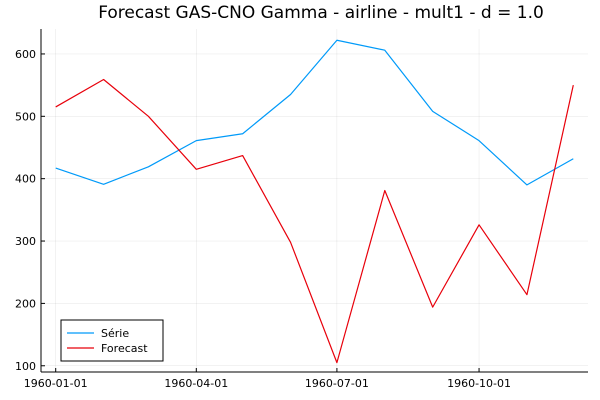  Describe the element at coordinates (25, 366) in the screenshot. I see `y-tick-label: 100` at that location.